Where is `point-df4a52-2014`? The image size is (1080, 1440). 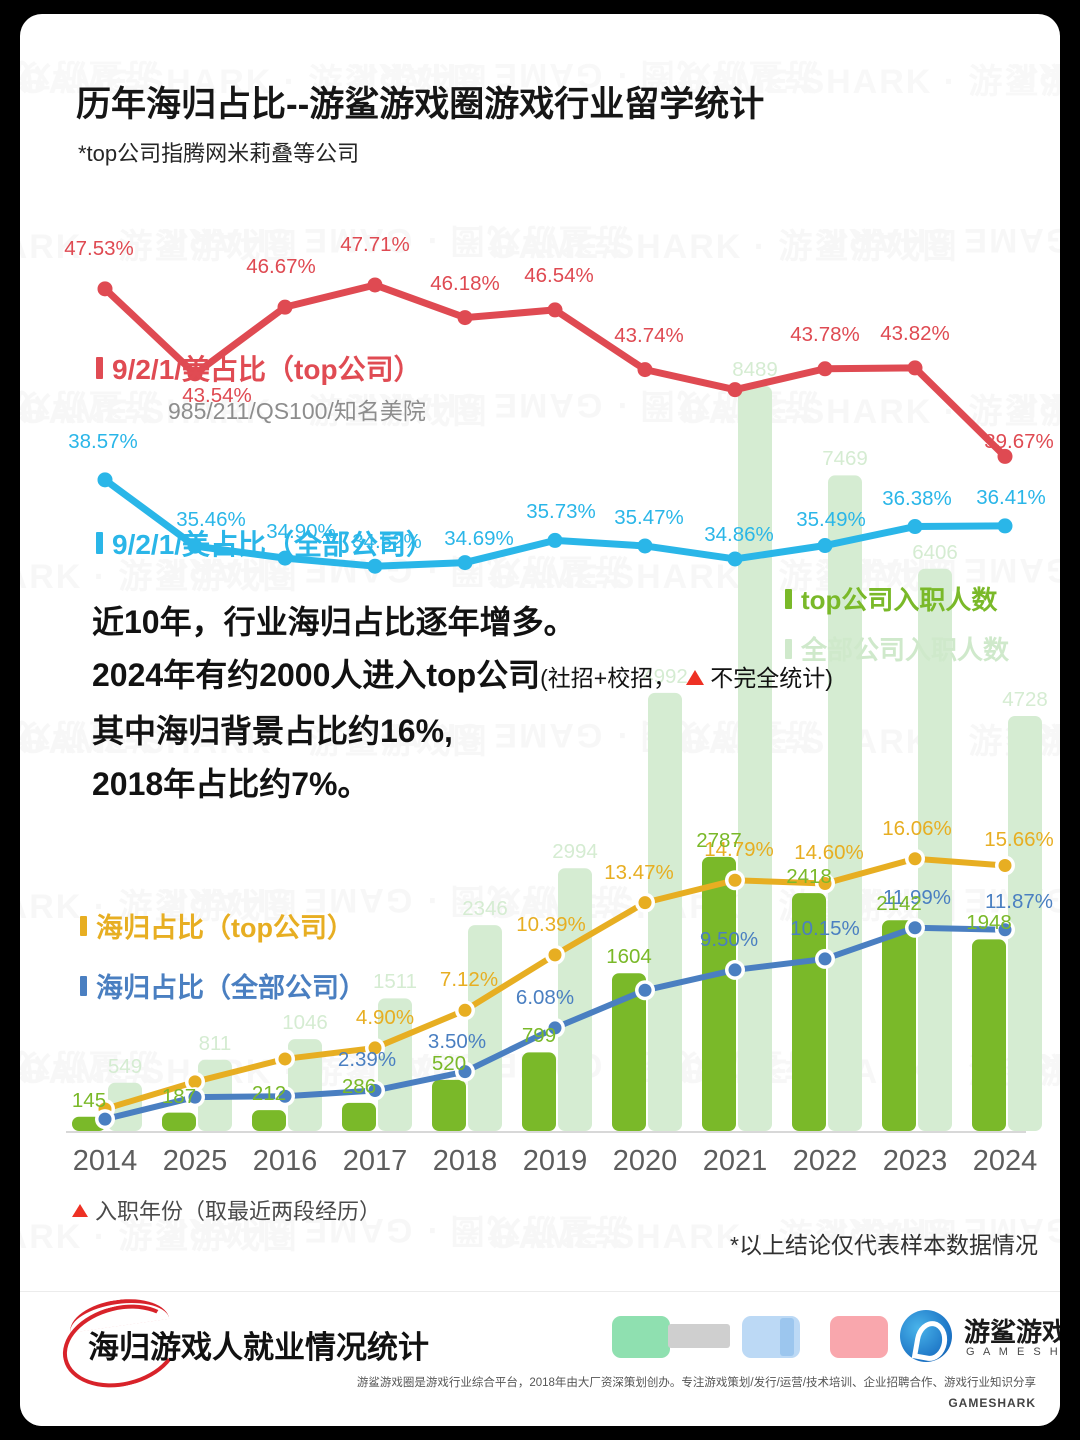 point-df4a52-2014 is located at coordinates (105, 289).